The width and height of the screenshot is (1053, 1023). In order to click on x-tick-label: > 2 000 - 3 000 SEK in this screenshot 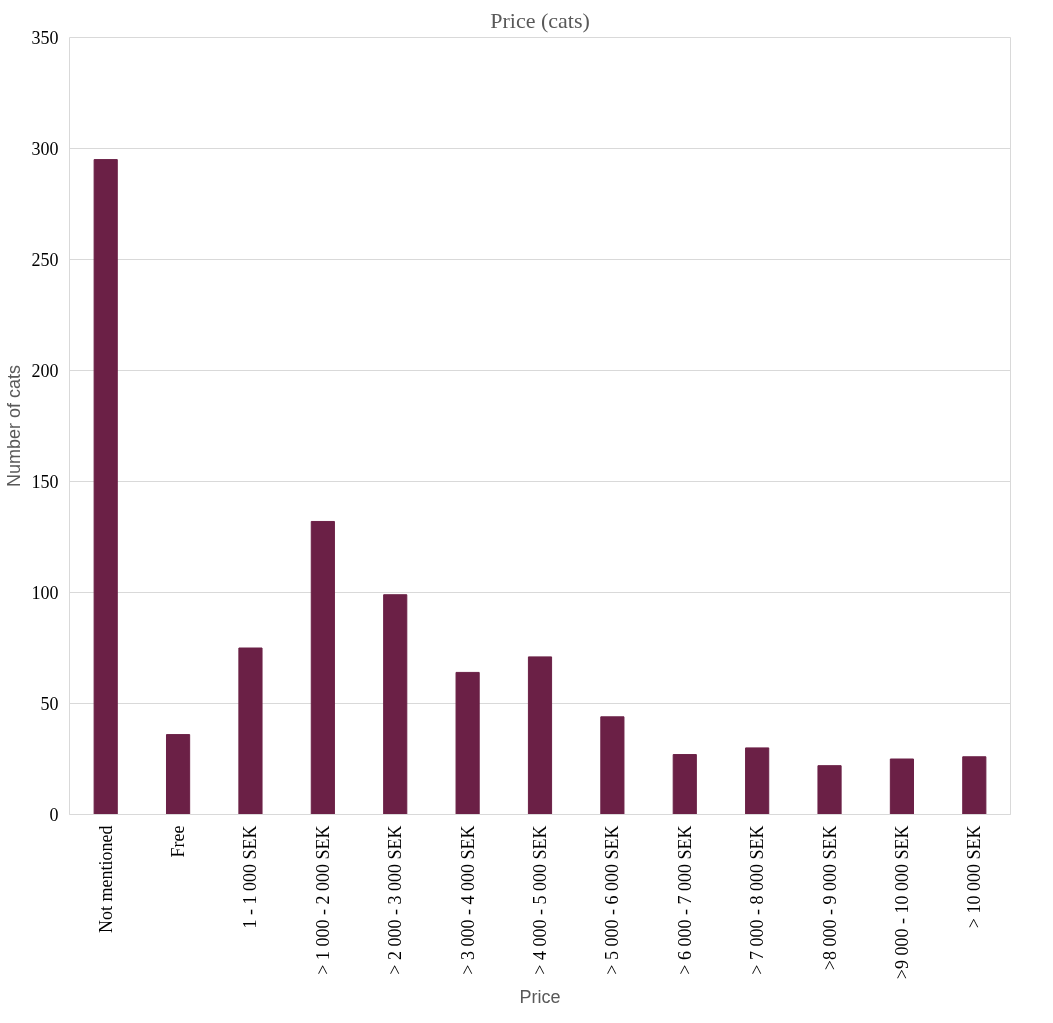, I will do `click(395, 900)`.